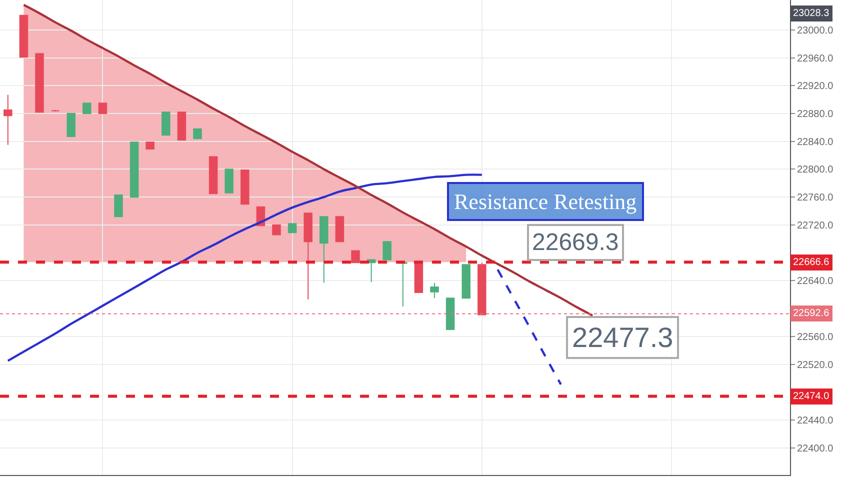 This screenshot has width=852, height=485. Describe the element at coordinates (811, 313) in the screenshot. I see `ref-line-label: 22592.6` at that location.